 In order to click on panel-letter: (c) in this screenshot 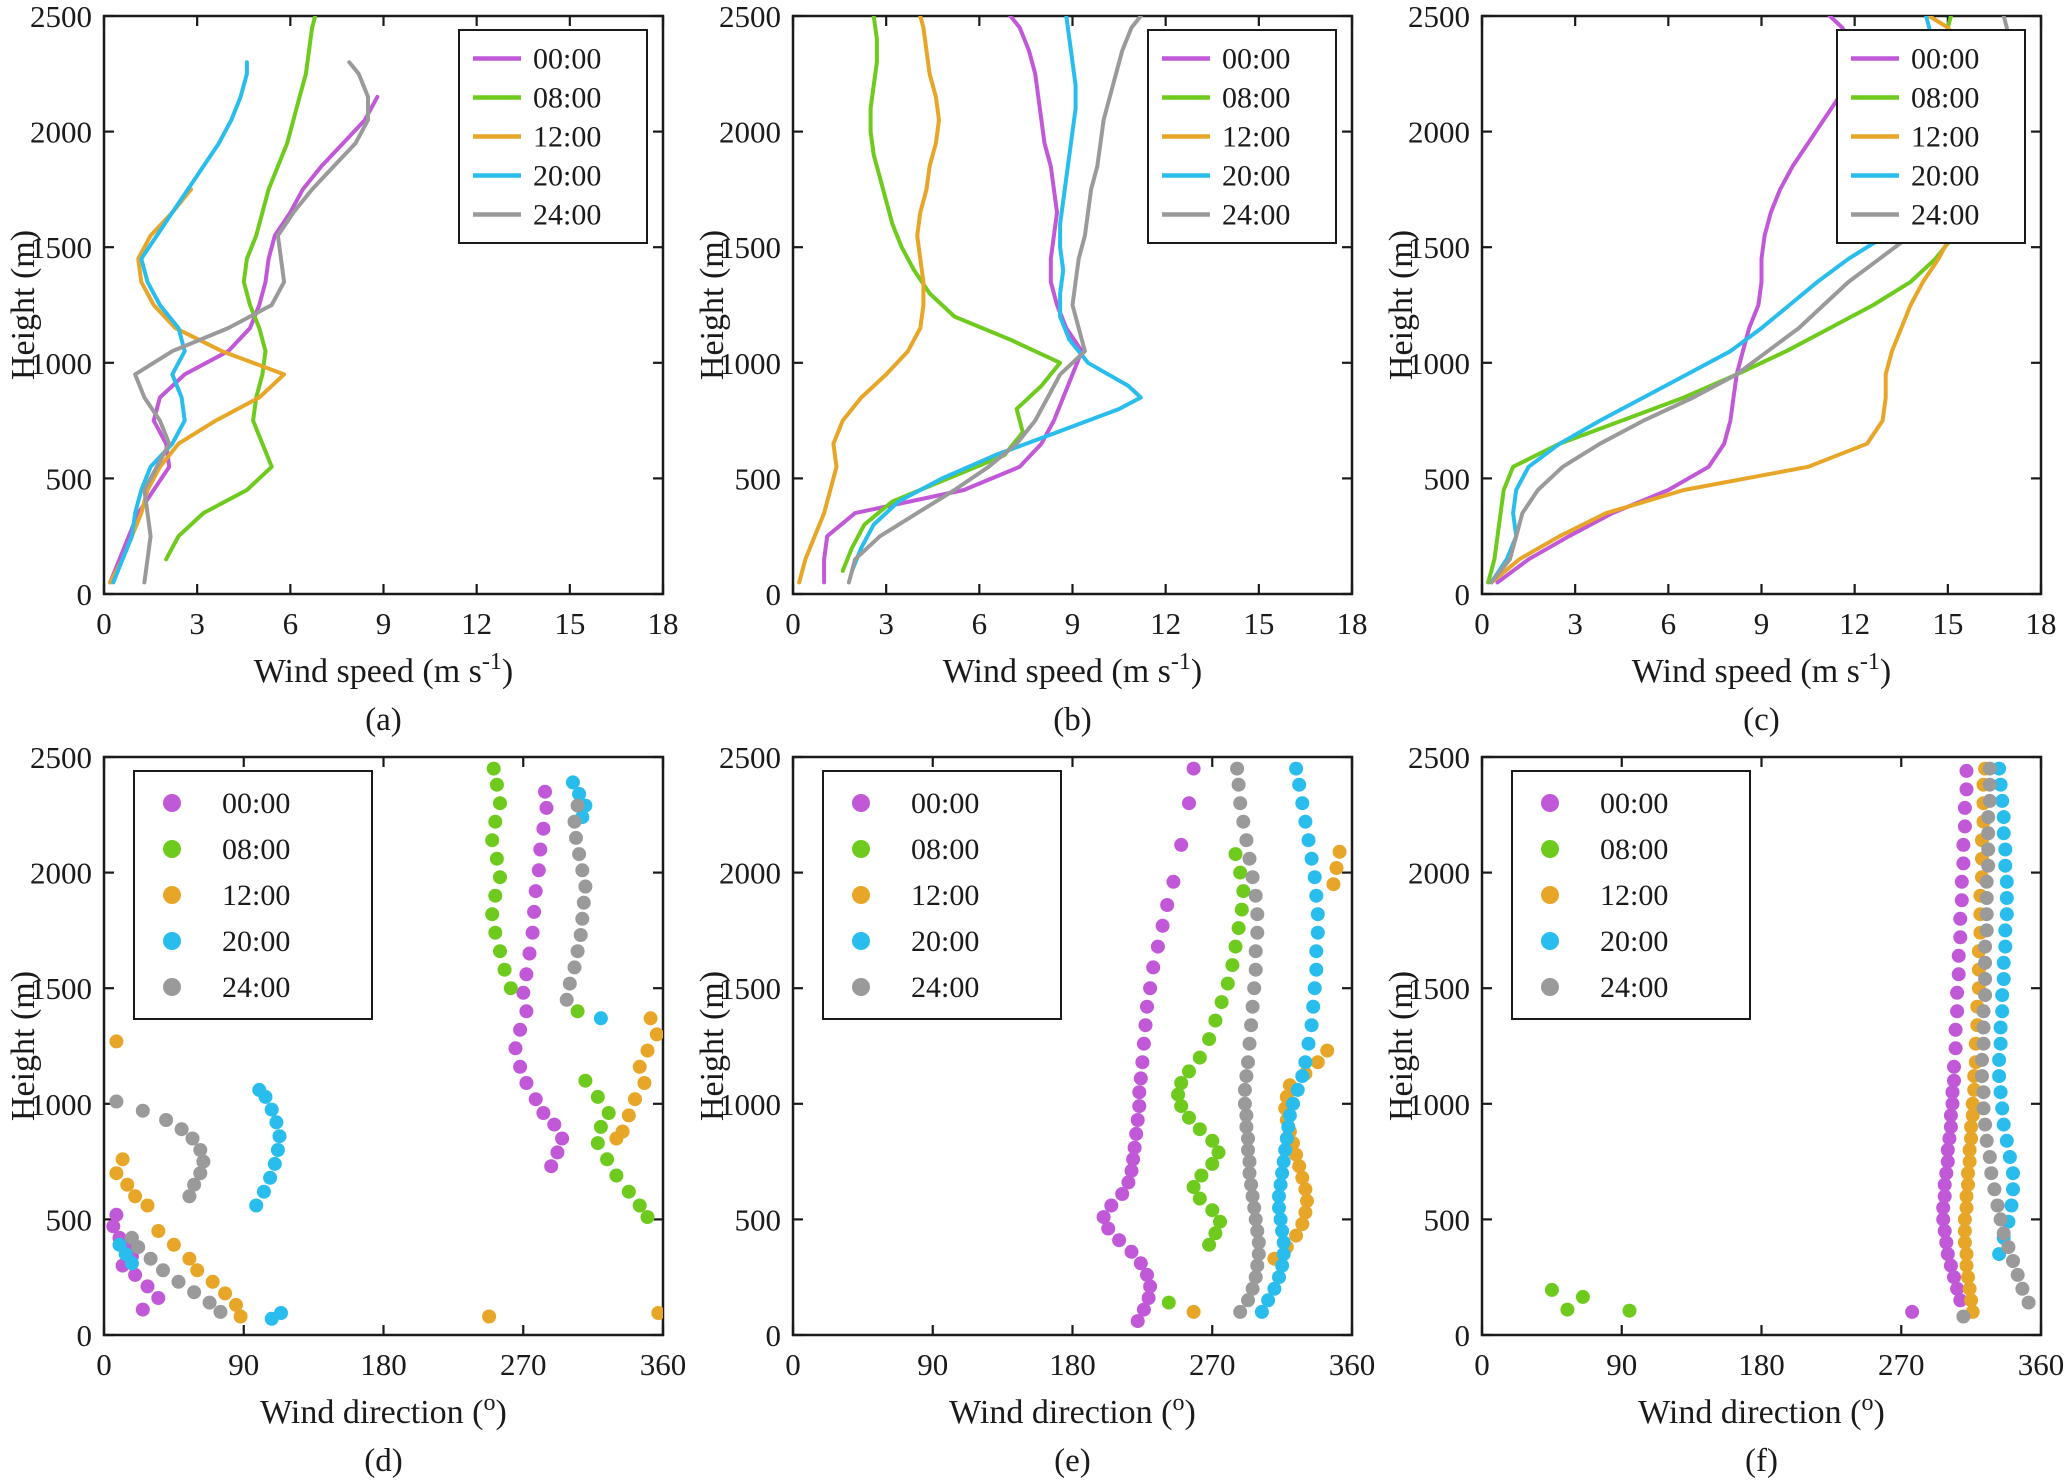, I will do `click(1761, 720)`.